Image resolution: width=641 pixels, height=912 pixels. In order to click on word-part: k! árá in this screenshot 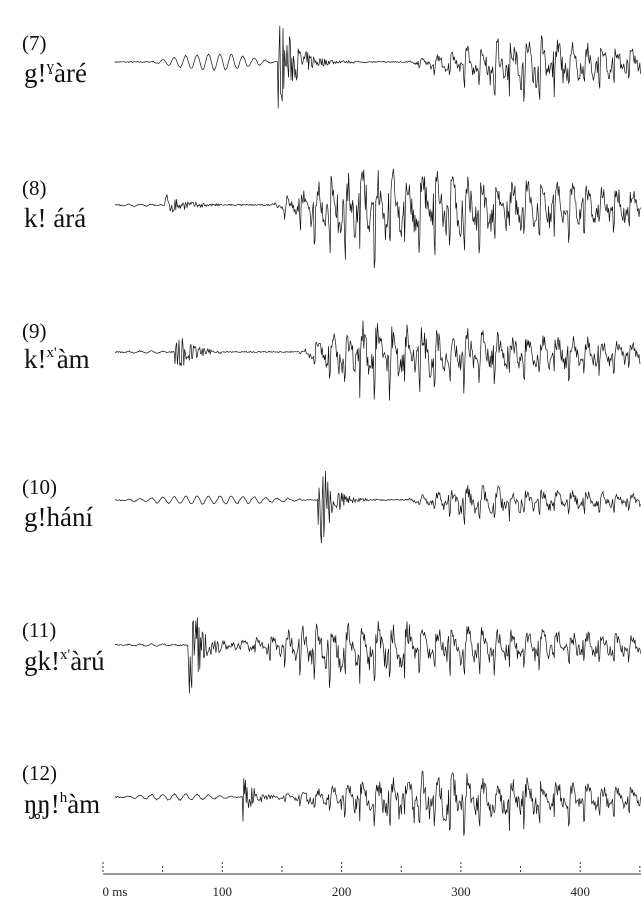, I will do `click(55, 218)`.